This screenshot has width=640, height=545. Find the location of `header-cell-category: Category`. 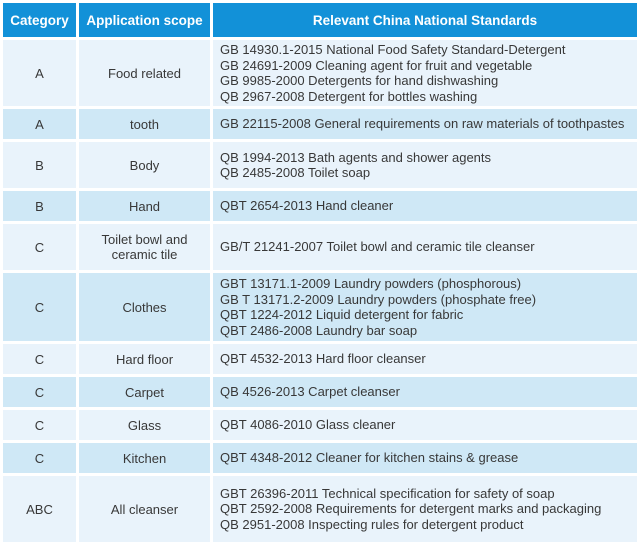

header-cell-category: Category is located at coordinates (39, 20).